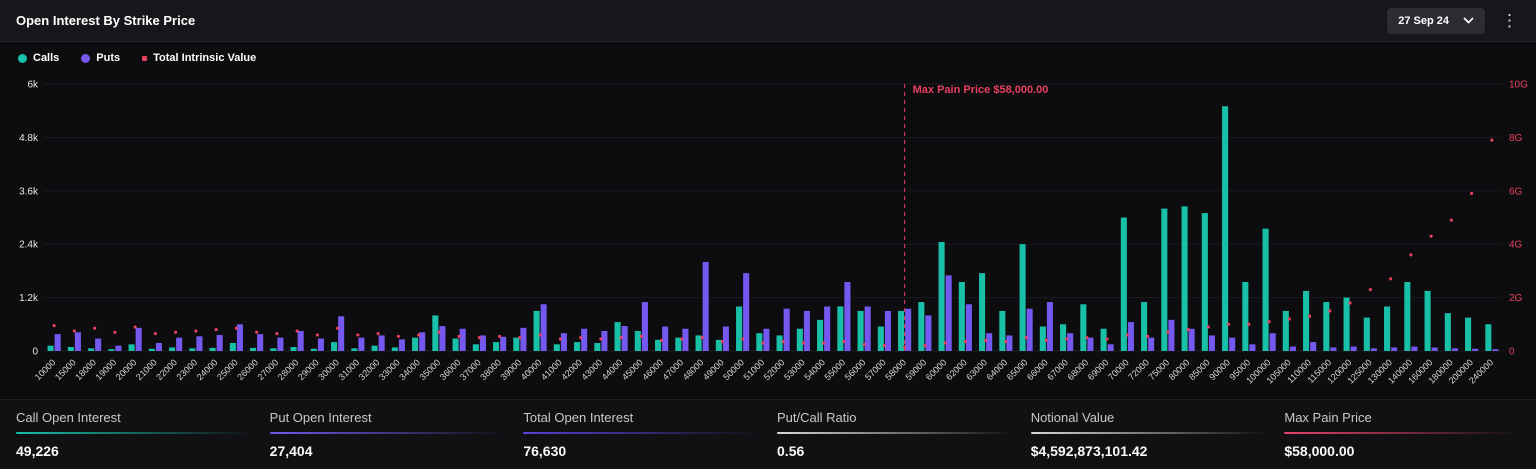 This screenshot has height=469, width=1536. What do you see at coordinates (268, 369) in the screenshot?
I see `svg-text: 27000` at bounding box center [268, 369].